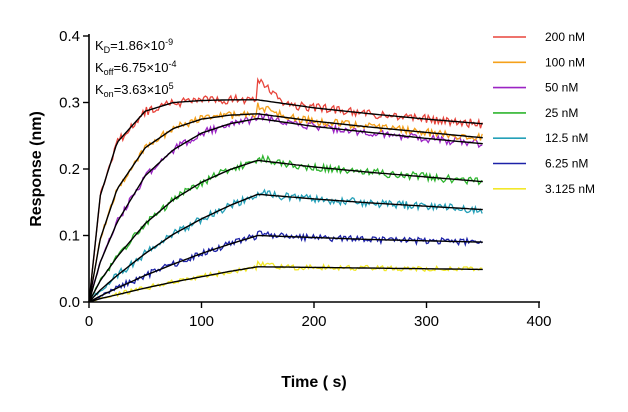 The height and width of the screenshot is (412, 628). Describe the element at coordinates (69, 36) in the screenshot. I see `y-tick-label: 0.4` at that location.